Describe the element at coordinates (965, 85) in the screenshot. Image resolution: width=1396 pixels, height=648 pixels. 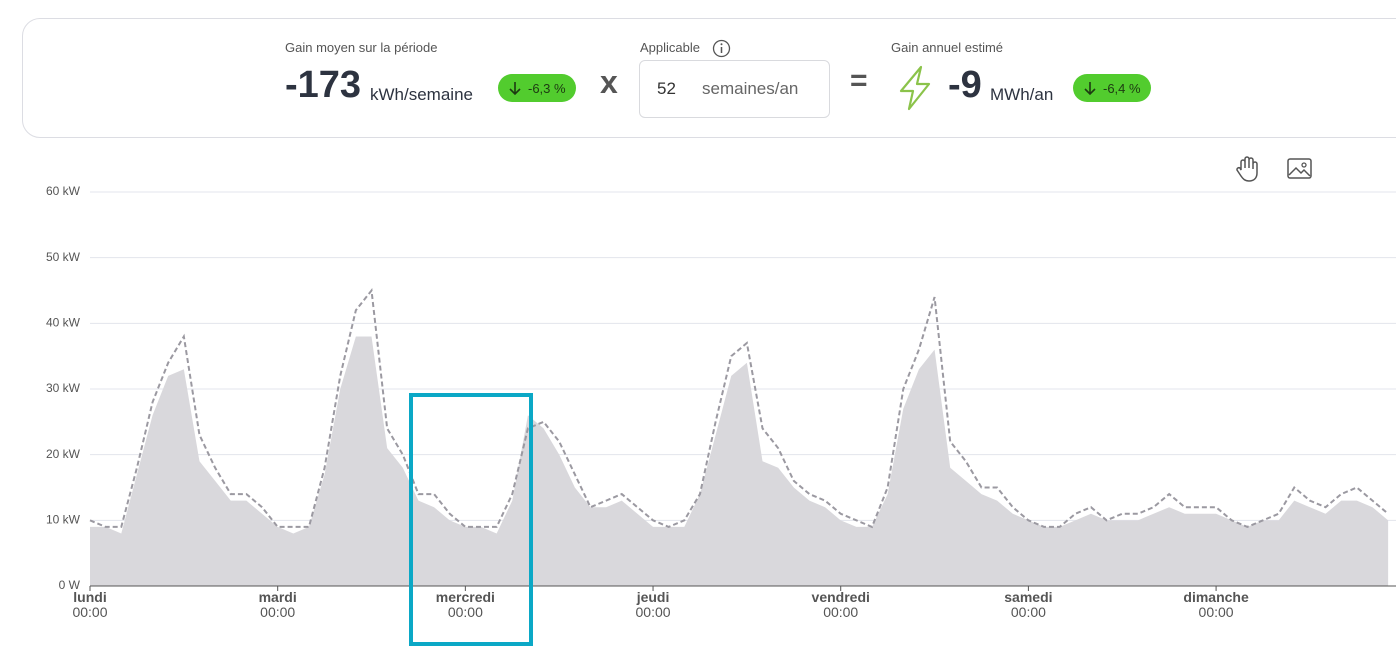
I see `annual-value: -9` at that location.